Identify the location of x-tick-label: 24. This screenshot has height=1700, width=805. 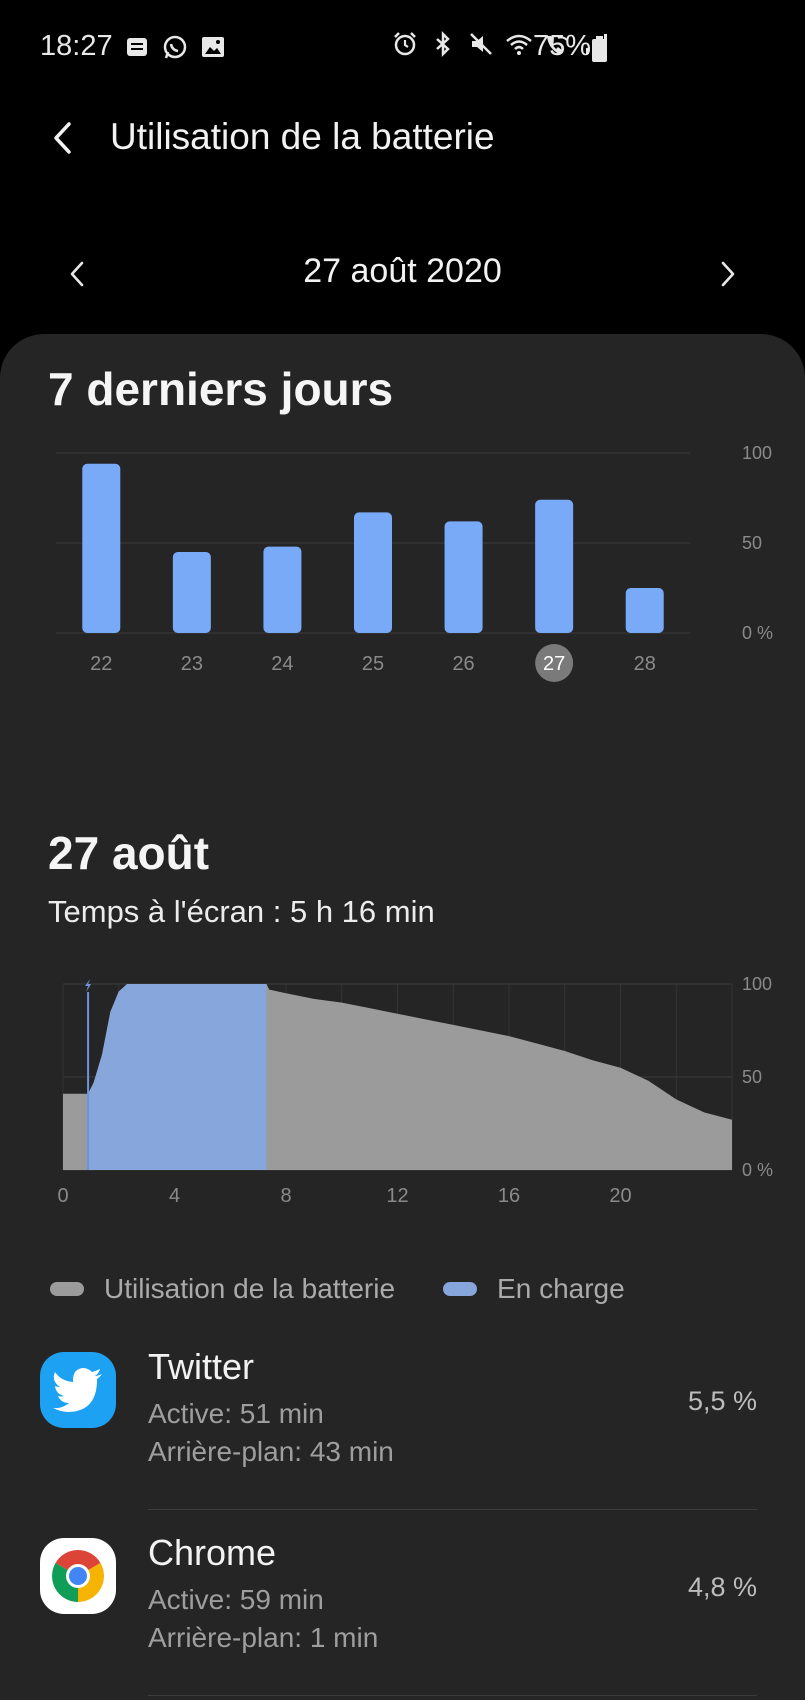
(282, 664).